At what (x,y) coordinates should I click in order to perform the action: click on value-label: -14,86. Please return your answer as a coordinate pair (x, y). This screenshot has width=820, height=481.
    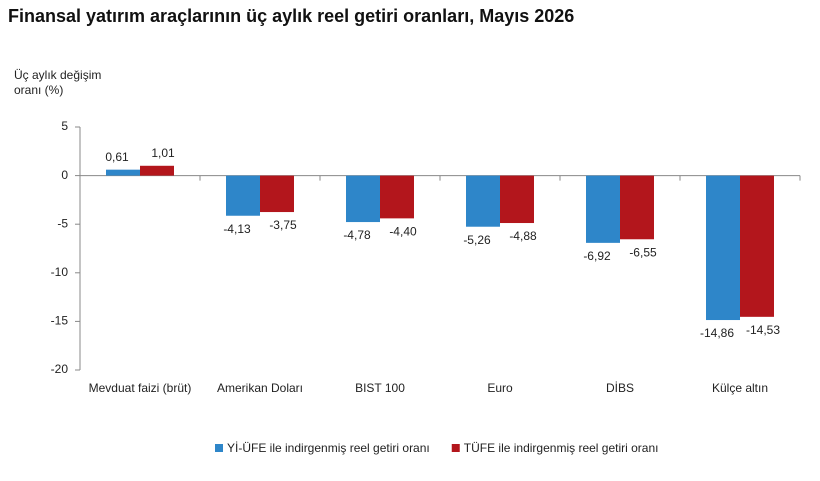
    Looking at the image, I should click on (717, 333).